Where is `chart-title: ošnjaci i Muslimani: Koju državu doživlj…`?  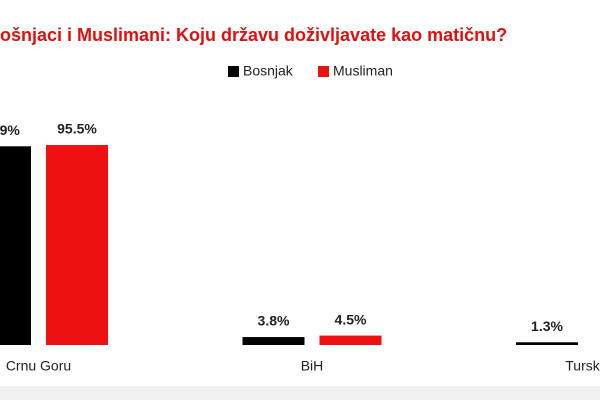
chart-title: ošnjaci i Muslimani: Koju državu doživlj… is located at coordinates (253, 35).